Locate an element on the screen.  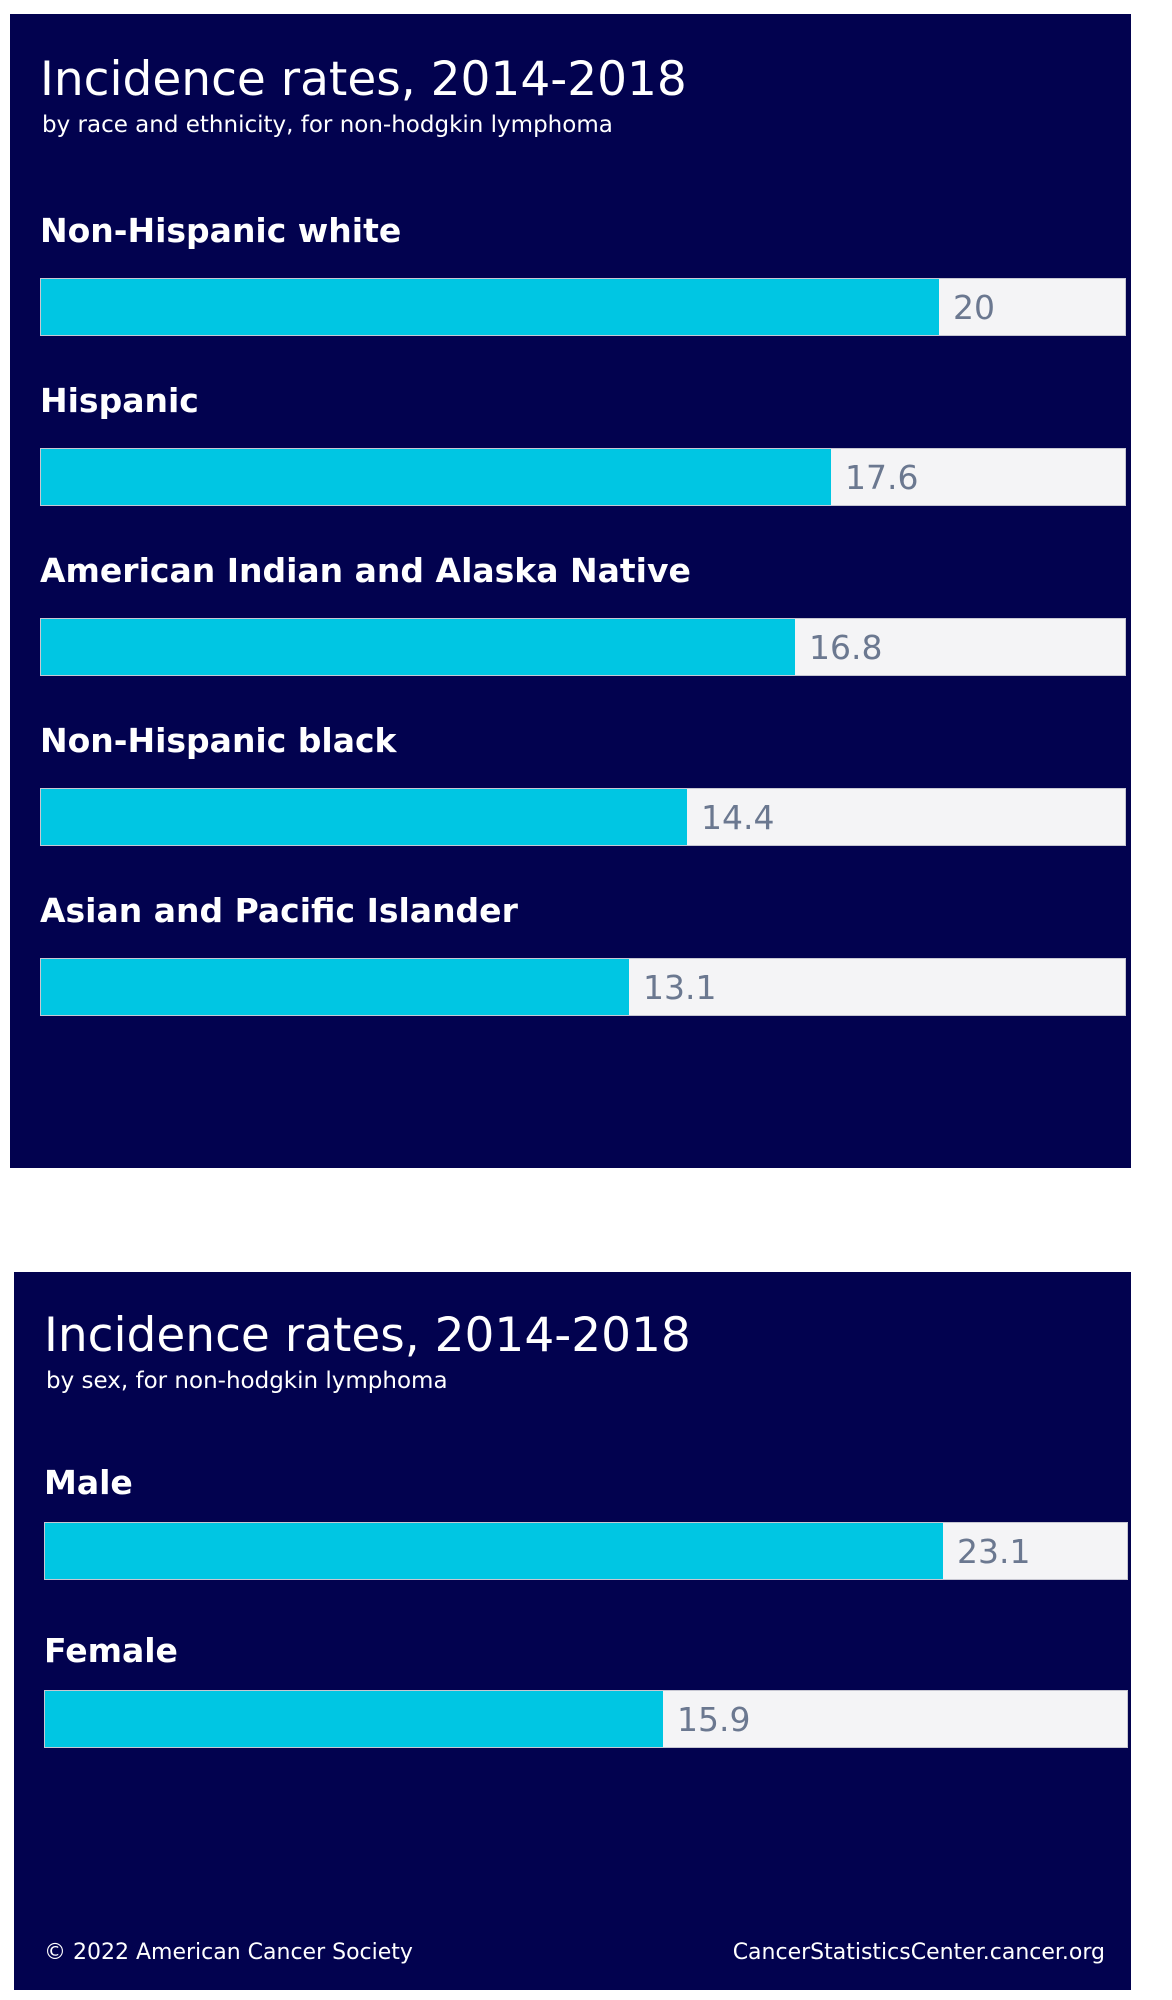
bar-label: Hispanic is located at coordinates (119, 400).